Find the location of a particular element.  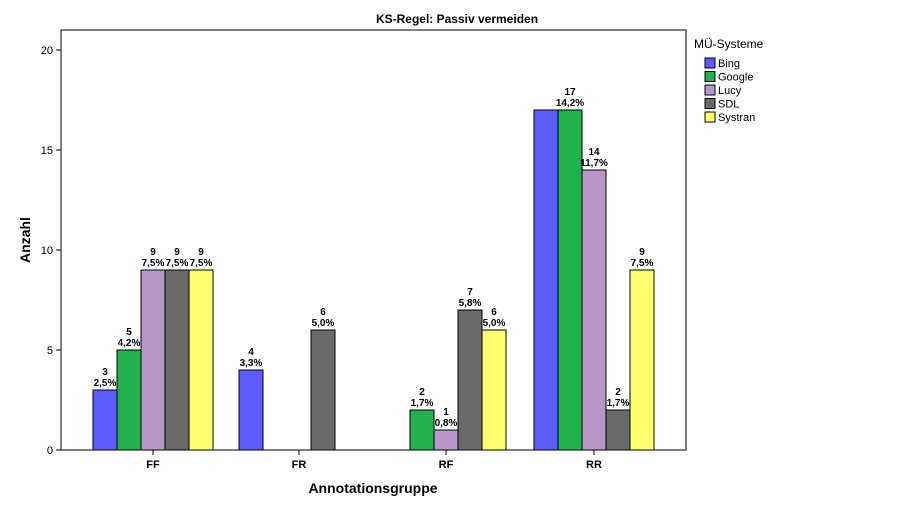

bar-google-ff is located at coordinates (129, 400).